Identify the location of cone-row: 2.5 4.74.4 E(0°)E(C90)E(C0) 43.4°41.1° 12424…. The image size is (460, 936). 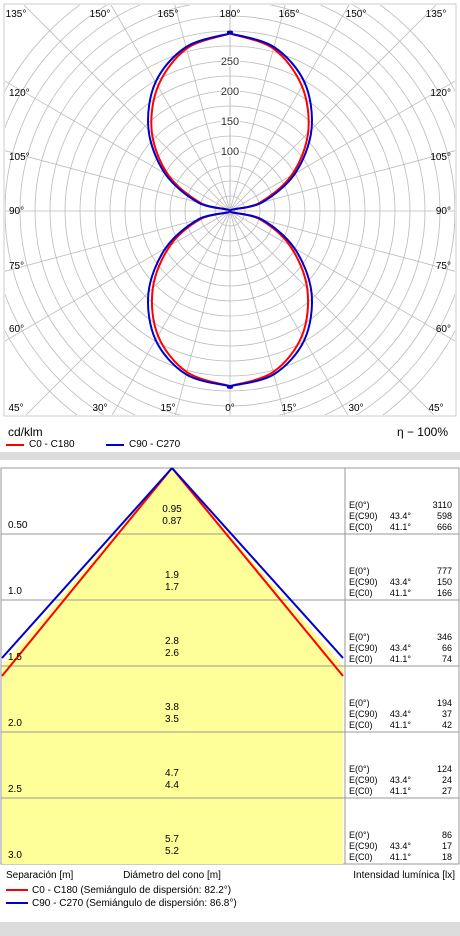
(230, 780).